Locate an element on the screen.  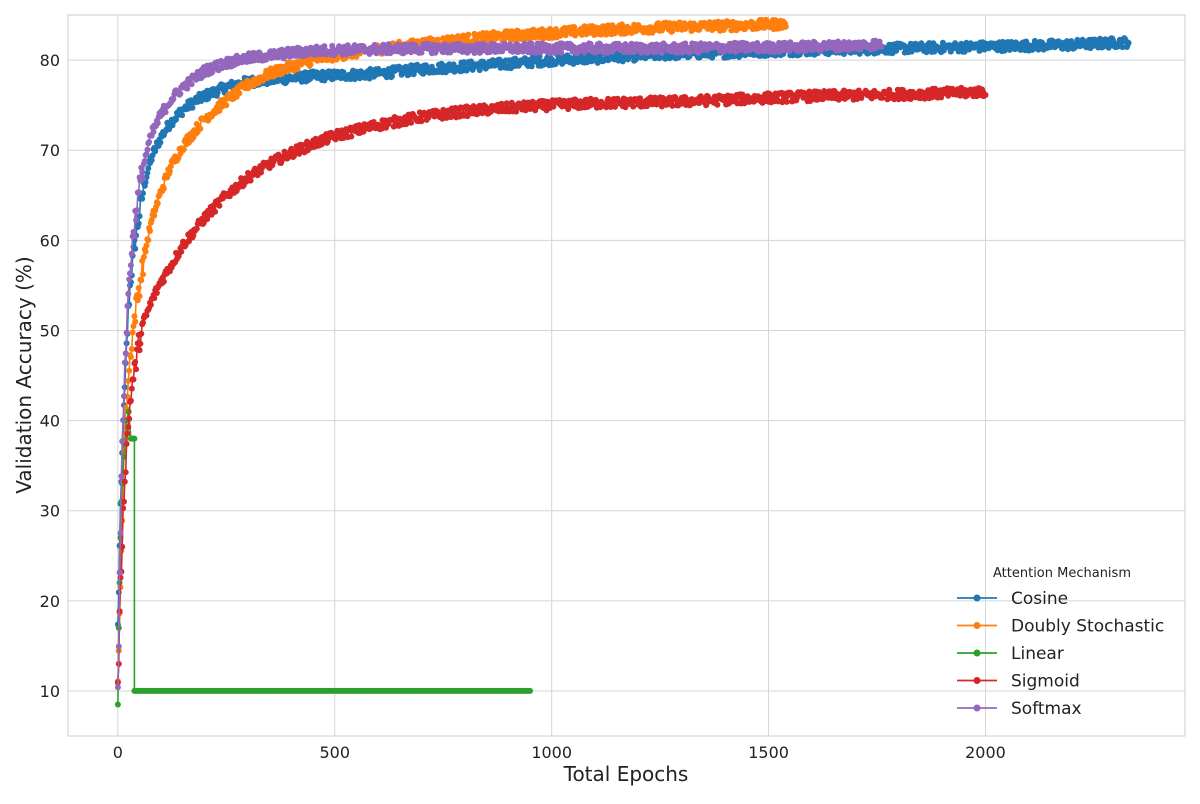
legend-label: Doubly Stochastic is located at coordinates (1087, 627).